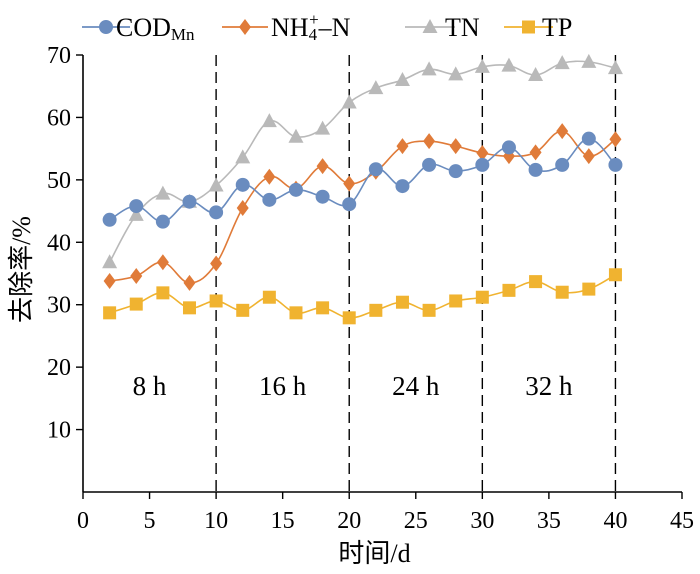 The image size is (700, 574). Describe the element at coordinates (155, 28) in the screenshot. I see `legend-label: CODMn` at that location.